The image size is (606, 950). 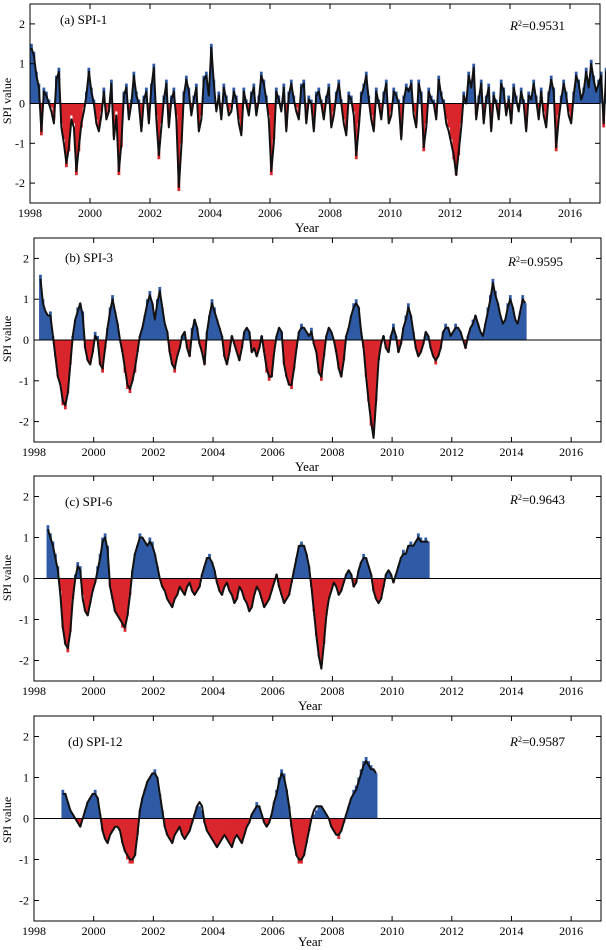 What do you see at coordinates (153, 691) in the screenshot?
I see `x-tick-label: 2002` at bounding box center [153, 691].